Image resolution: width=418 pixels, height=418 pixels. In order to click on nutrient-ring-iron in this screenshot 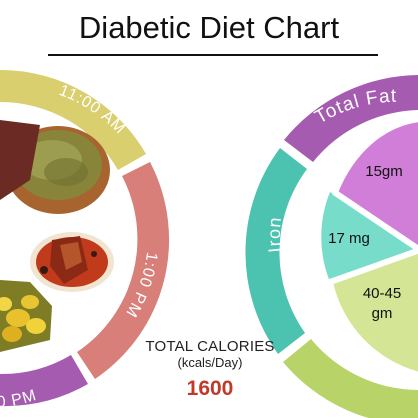, I will do `click(276, 251)`.